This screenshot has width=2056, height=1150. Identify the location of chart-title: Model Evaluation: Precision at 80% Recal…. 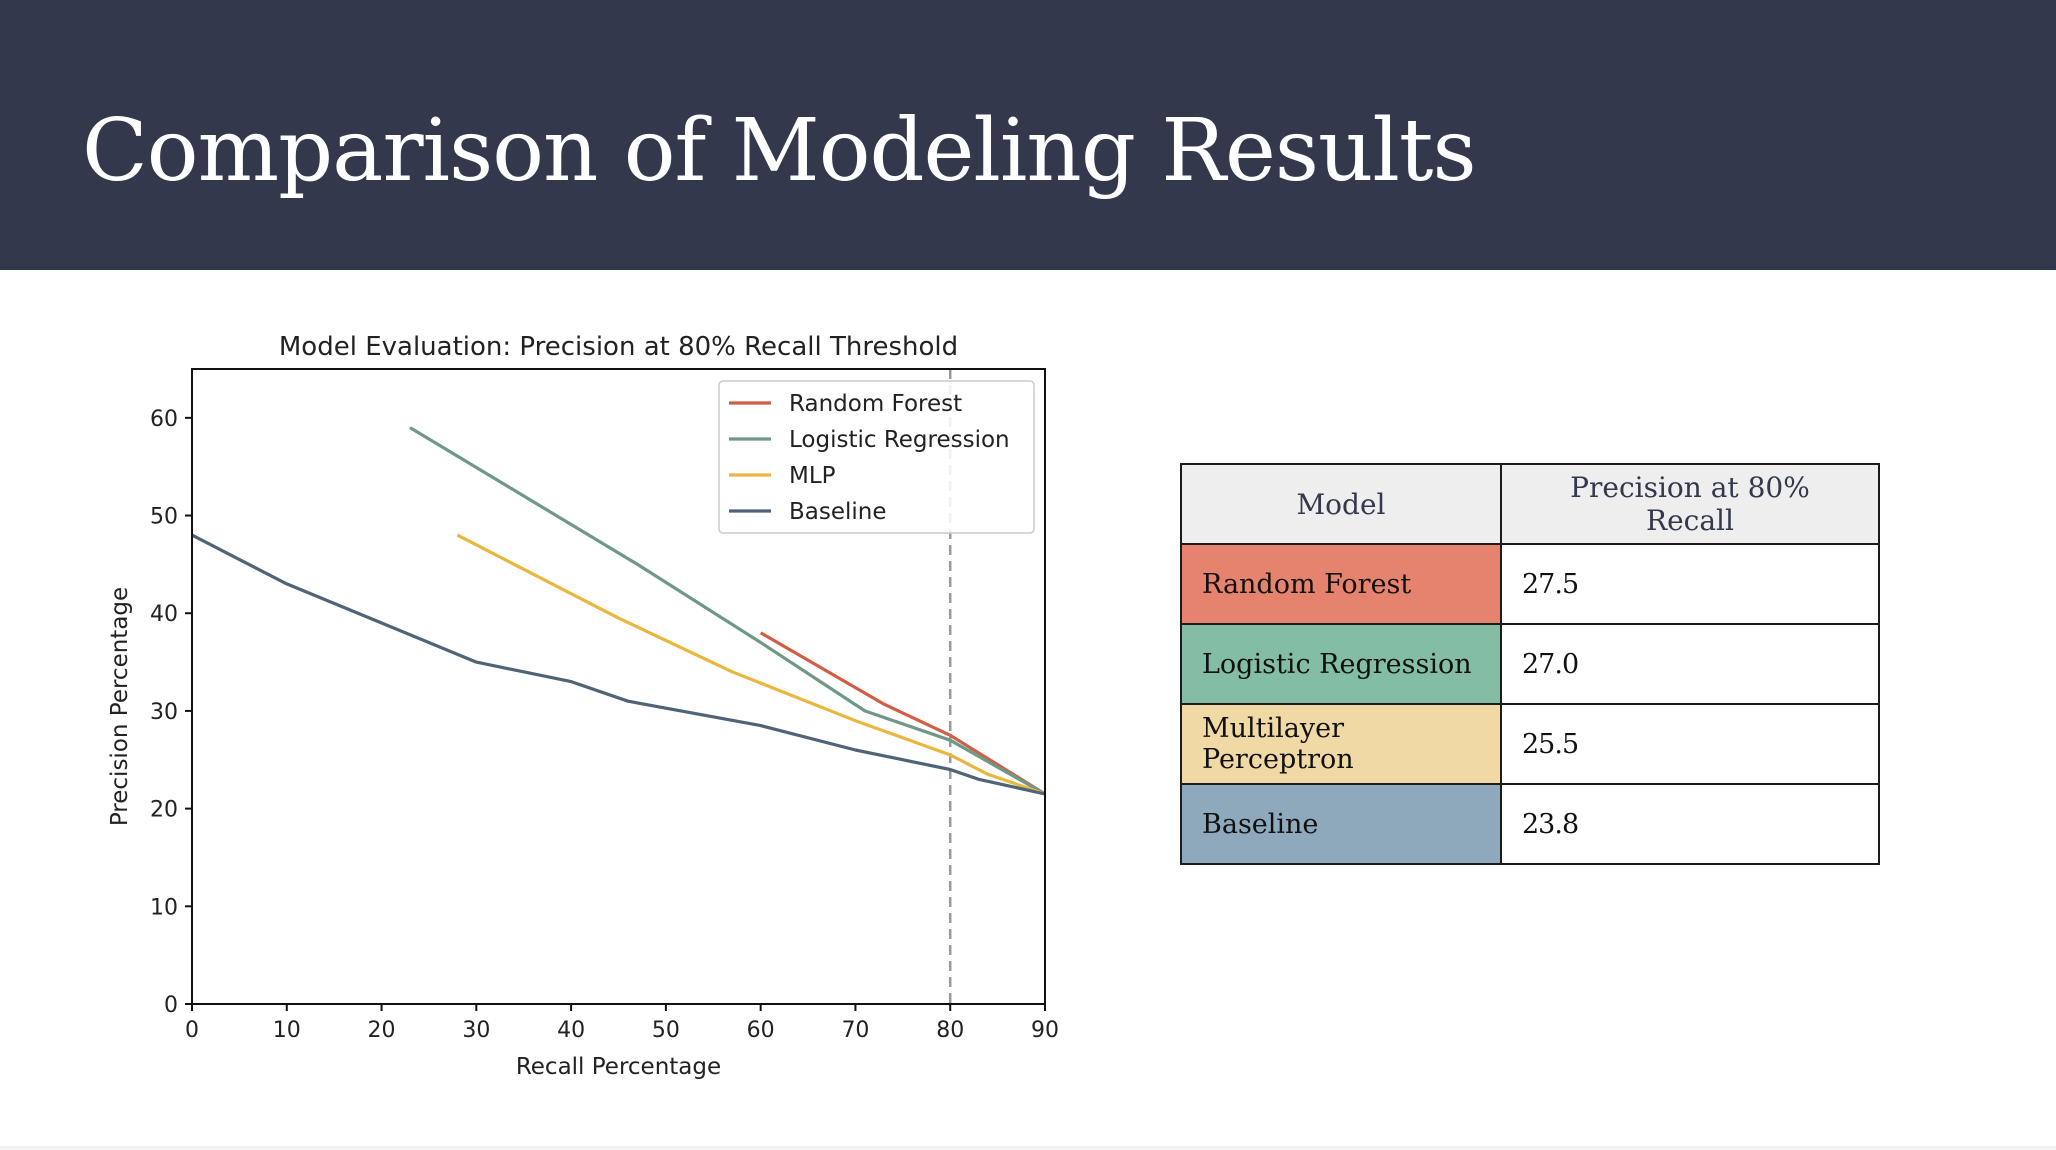
(618, 347).